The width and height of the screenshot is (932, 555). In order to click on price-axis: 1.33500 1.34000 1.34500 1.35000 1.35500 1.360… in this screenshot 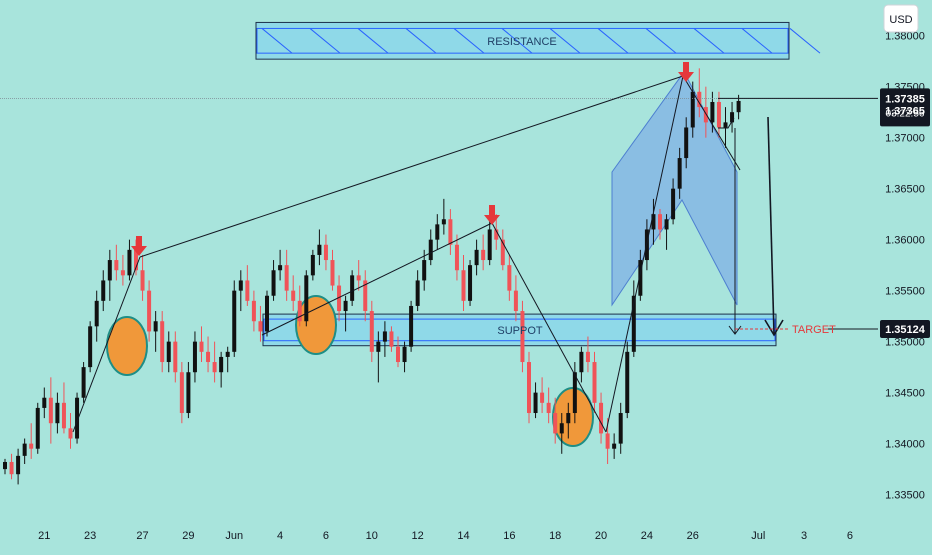, I will do `click(905, 266)`.